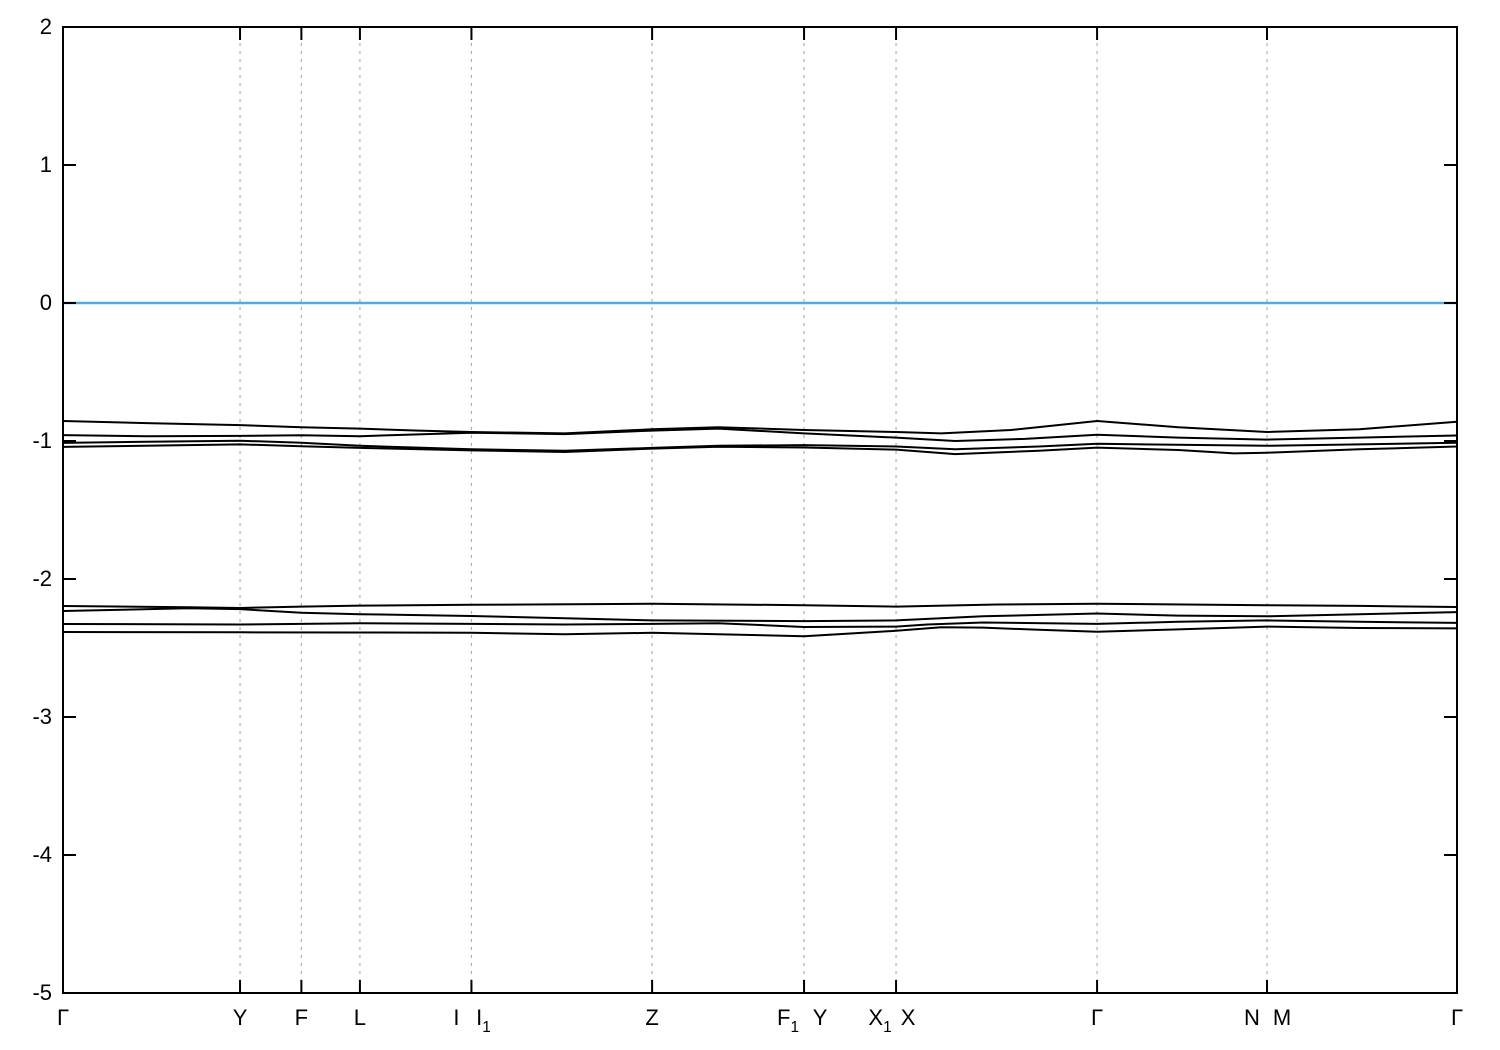 This screenshot has width=1500, height=1050. What do you see at coordinates (760, 605) in the screenshot?
I see `band-5-line` at bounding box center [760, 605].